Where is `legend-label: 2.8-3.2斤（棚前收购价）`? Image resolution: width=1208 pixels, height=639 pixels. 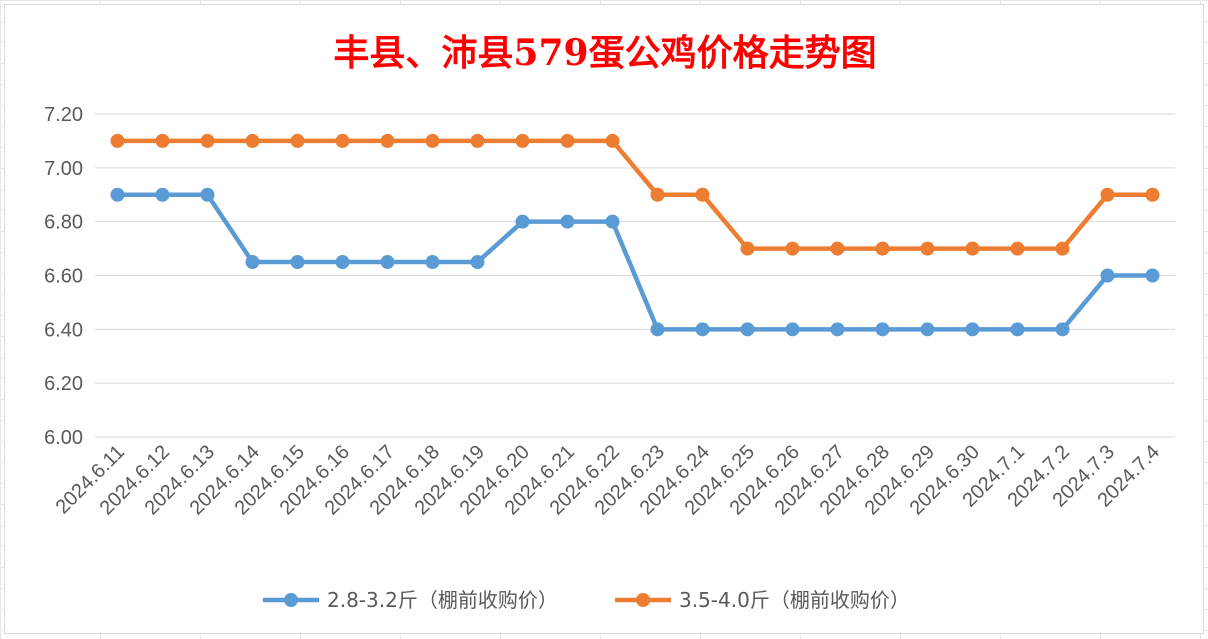
legend-label: 2.8-3.2斤（棚前收购价） is located at coordinates (442, 600).